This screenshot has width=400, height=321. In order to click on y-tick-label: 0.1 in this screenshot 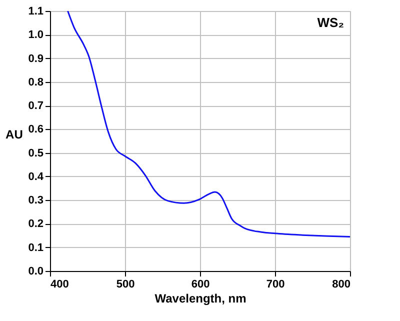, I will do `click(36, 248)`.